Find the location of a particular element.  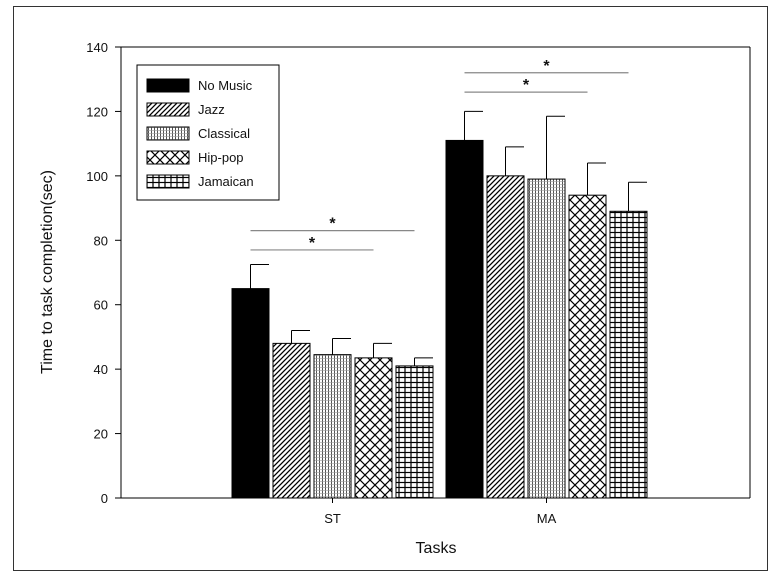

y-tick-label: 100 is located at coordinates (97, 176).